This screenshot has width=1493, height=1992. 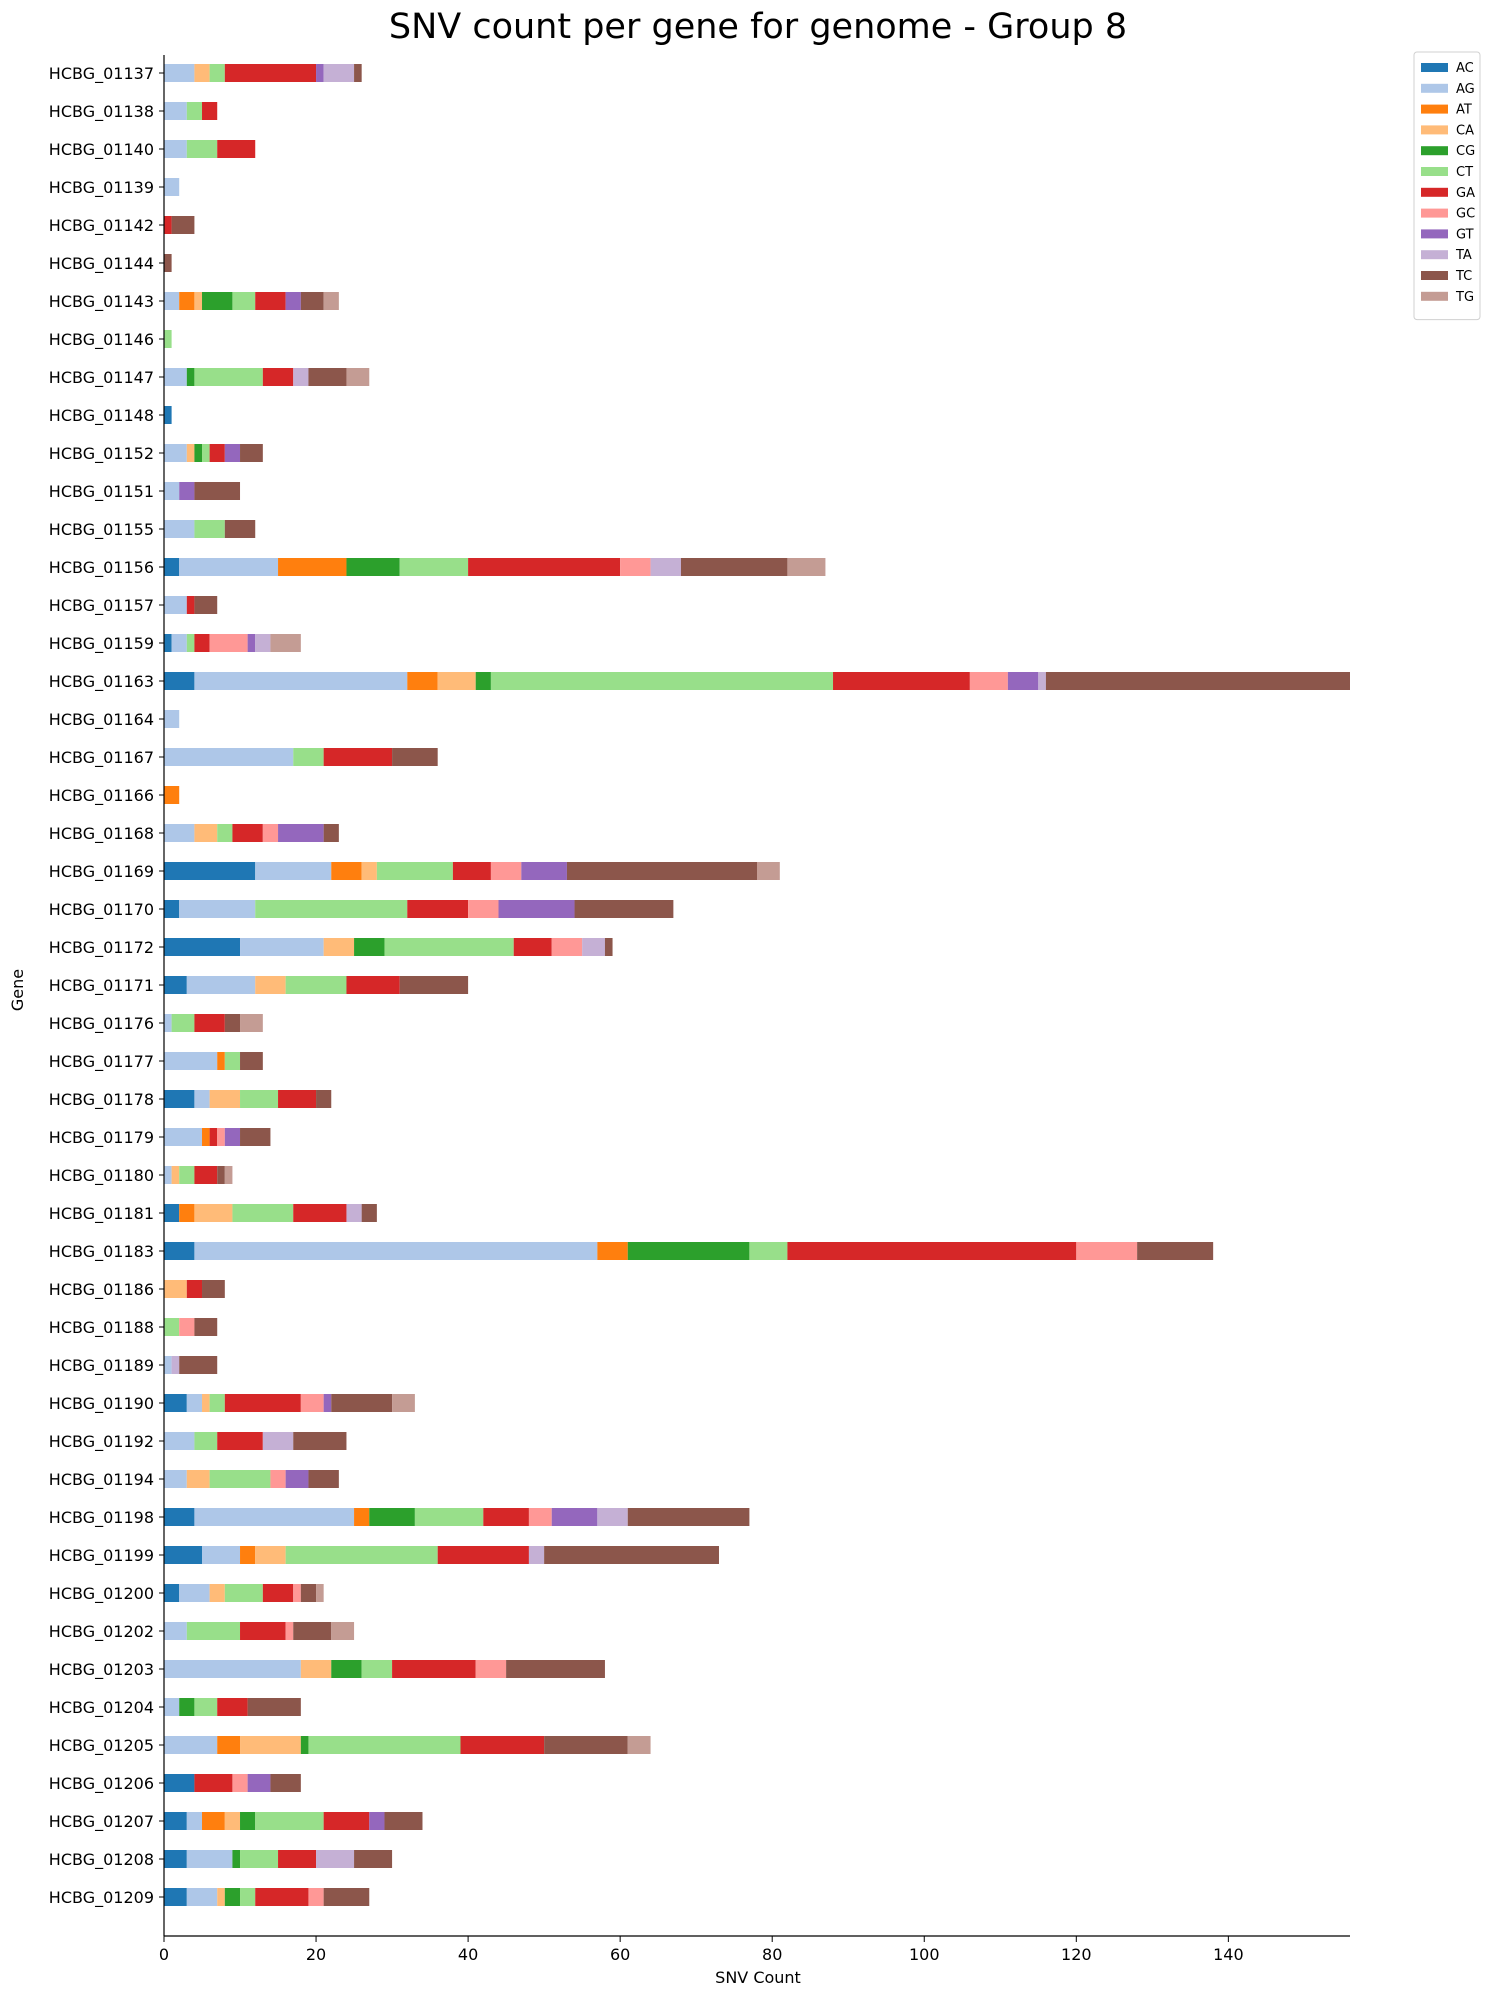 I want to click on y-tick-label-HCBG_01204: HCBG_01204, so click(x=101, y=1708).